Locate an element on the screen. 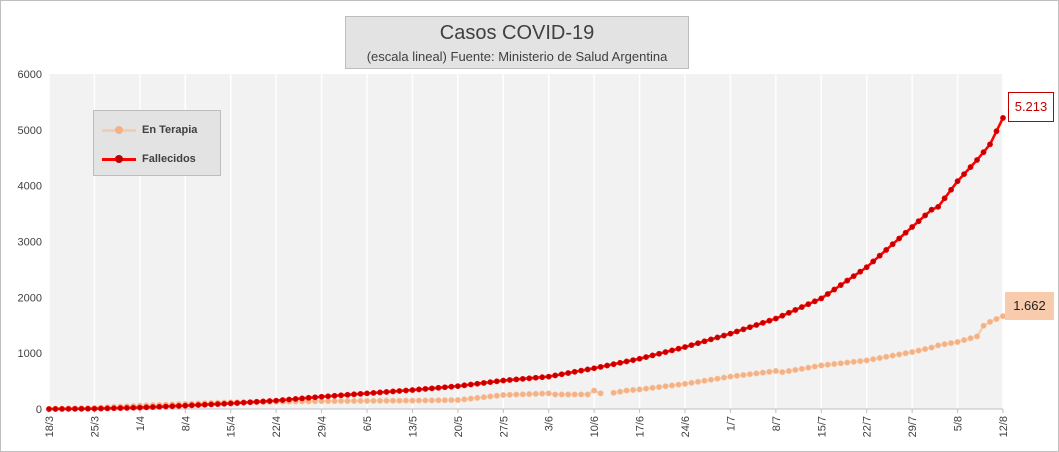  y-tick-label: 6000 is located at coordinates (30, 75).